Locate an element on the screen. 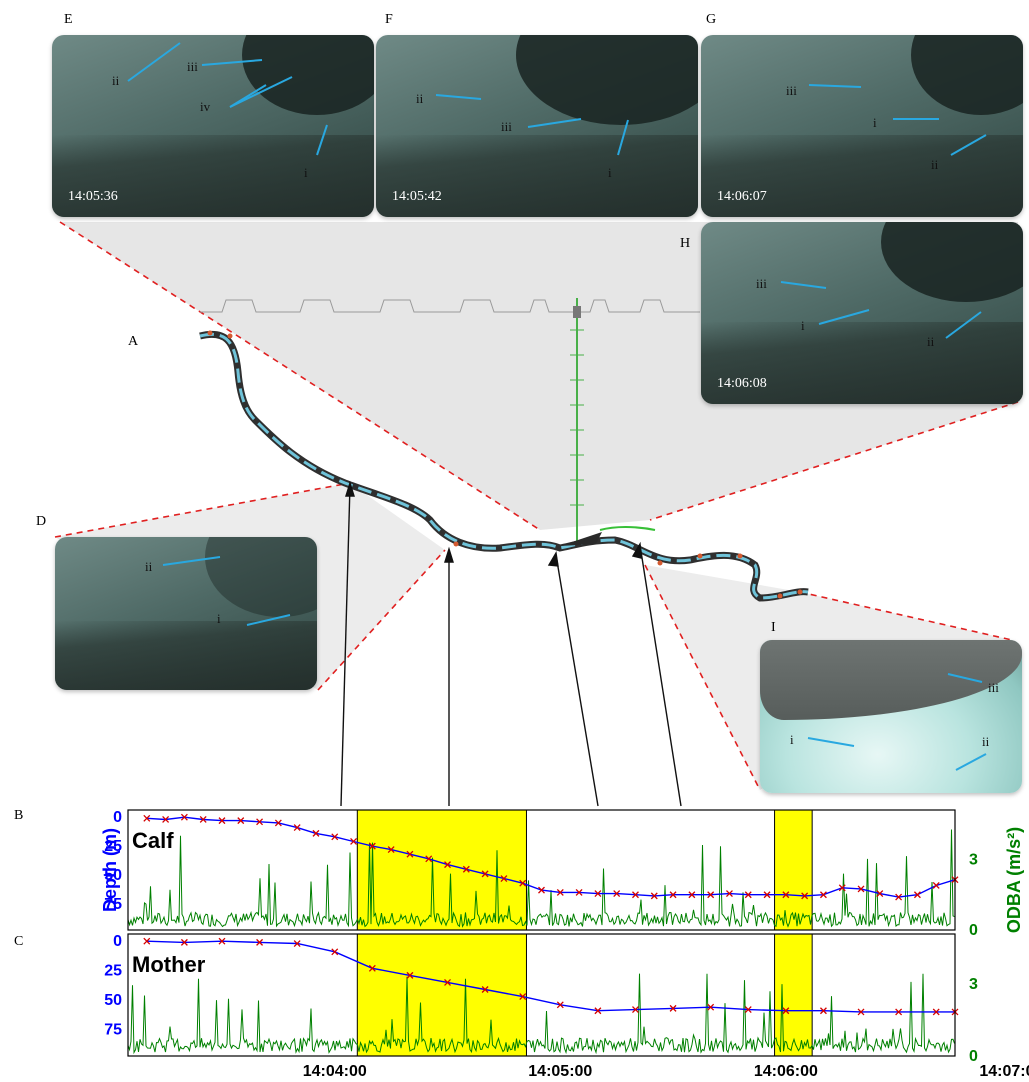  panel-label-a: A is located at coordinates (133, 341).